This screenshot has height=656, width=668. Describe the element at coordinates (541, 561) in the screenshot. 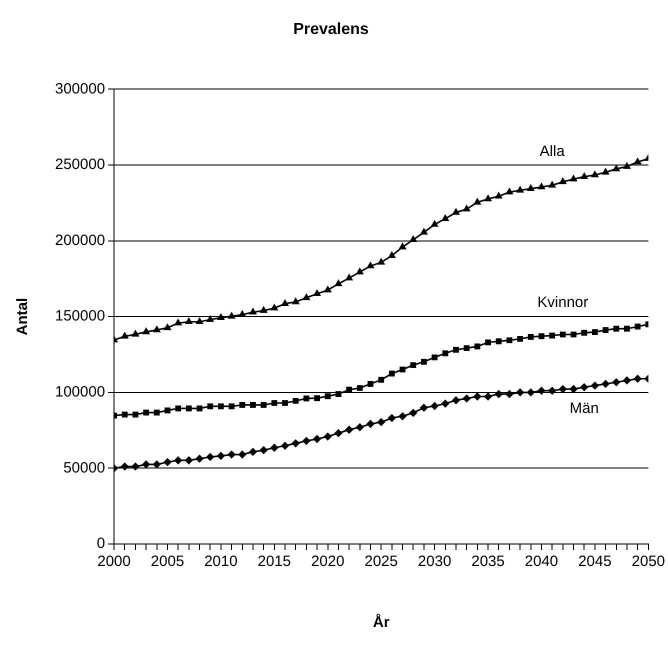

I see `x-tick-label: 2040` at that location.